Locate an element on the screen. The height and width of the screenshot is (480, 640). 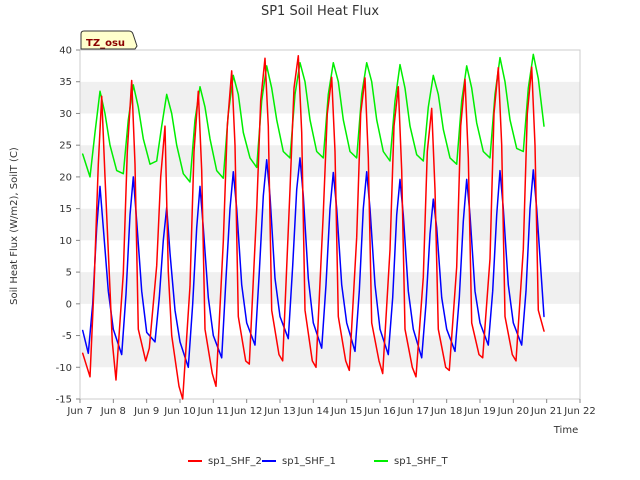
x-tick-label: Jun 14 is located at coordinates (313, 411).